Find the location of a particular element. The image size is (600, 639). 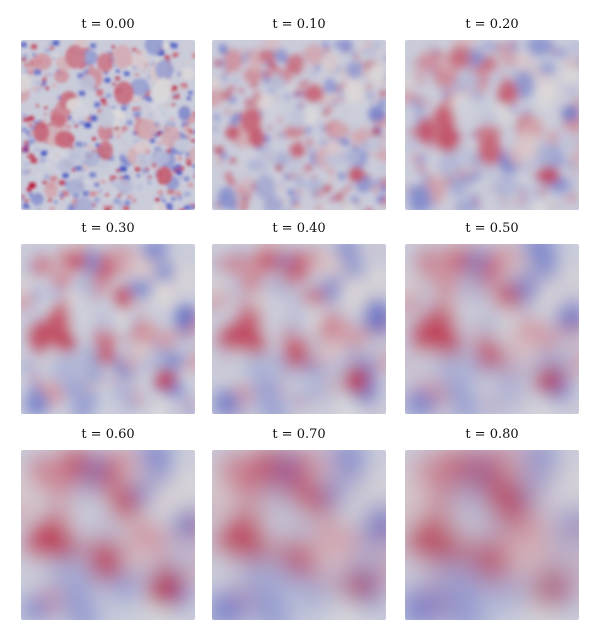

panel-8: t = 0.70 is located at coordinates (299, 520).